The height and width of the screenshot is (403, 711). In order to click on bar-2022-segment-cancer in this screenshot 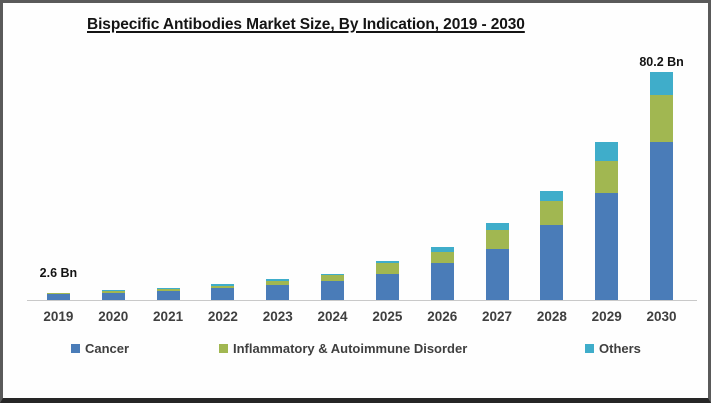, I will do `click(223, 294)`.